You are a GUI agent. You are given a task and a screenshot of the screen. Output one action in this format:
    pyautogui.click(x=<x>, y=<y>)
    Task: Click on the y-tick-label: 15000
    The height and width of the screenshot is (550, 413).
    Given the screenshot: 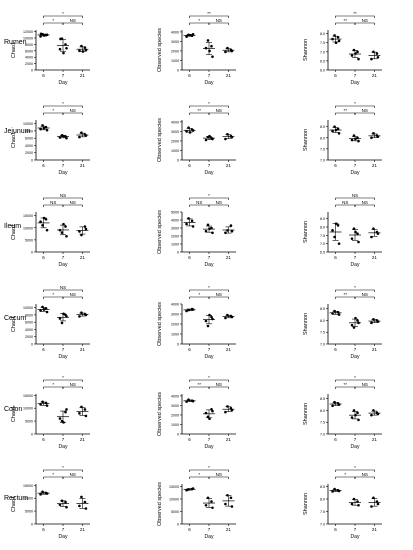 What is the action you would take?
    pyautogui.click(x=28, y=486)
    